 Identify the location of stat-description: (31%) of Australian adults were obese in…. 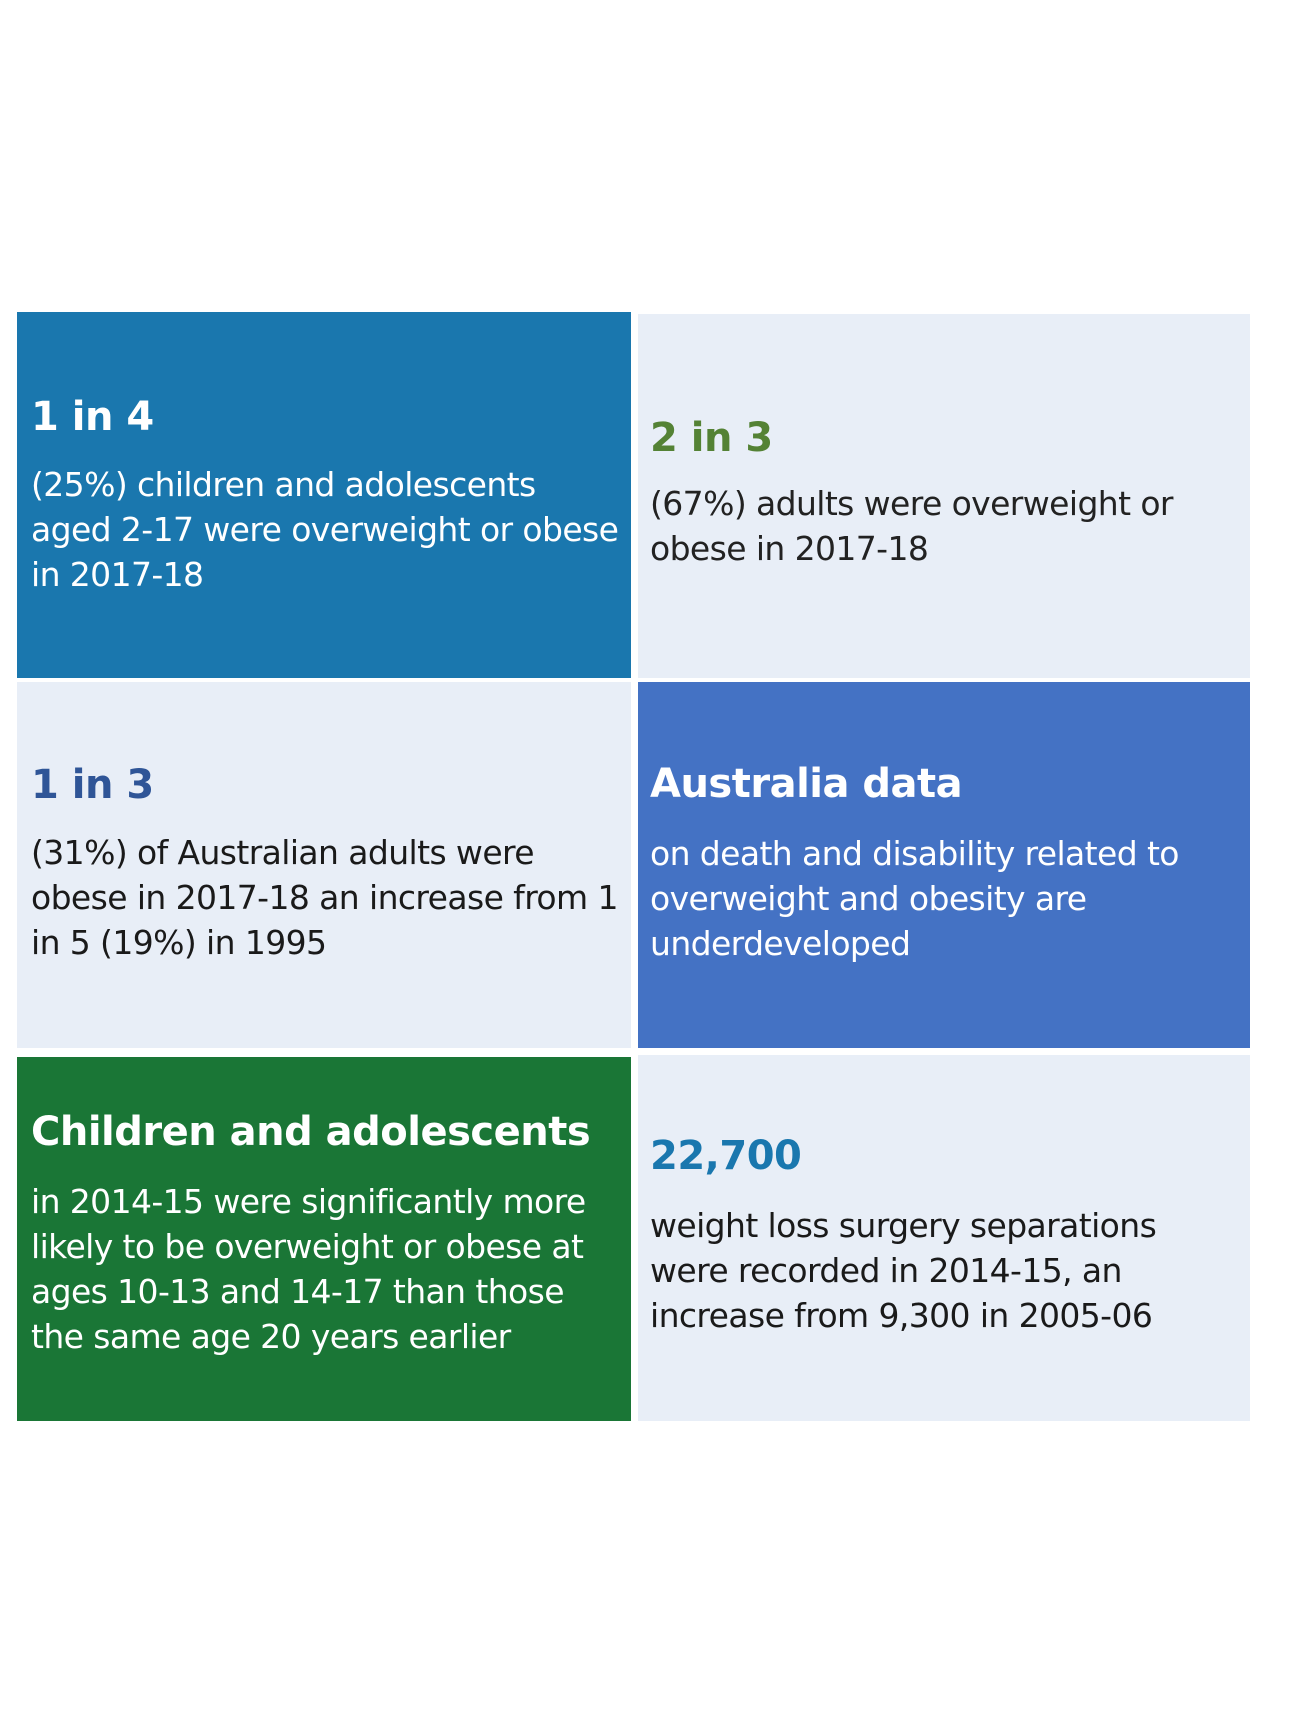
(324, 897).